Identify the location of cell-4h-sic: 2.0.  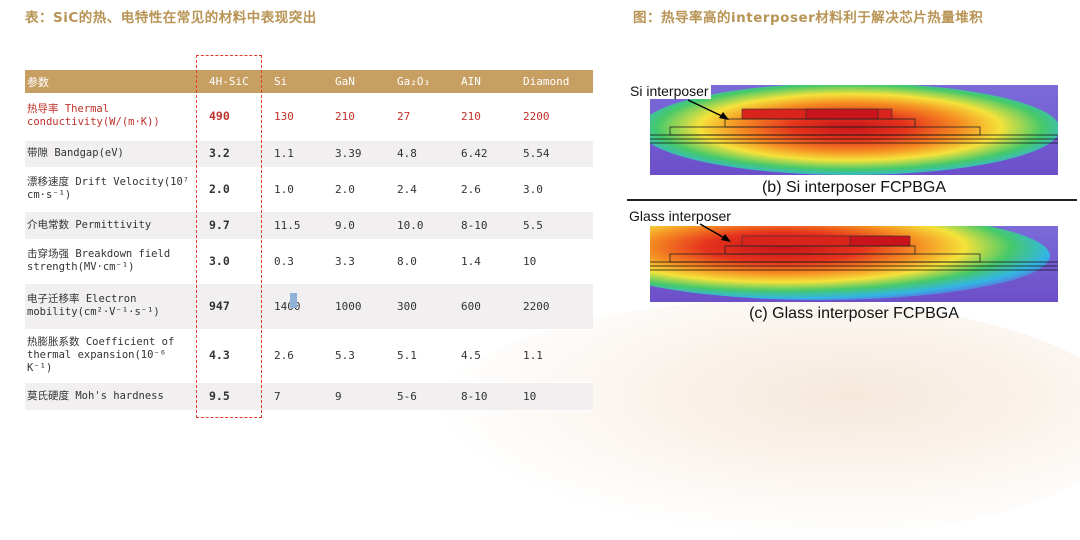
(233, 189).